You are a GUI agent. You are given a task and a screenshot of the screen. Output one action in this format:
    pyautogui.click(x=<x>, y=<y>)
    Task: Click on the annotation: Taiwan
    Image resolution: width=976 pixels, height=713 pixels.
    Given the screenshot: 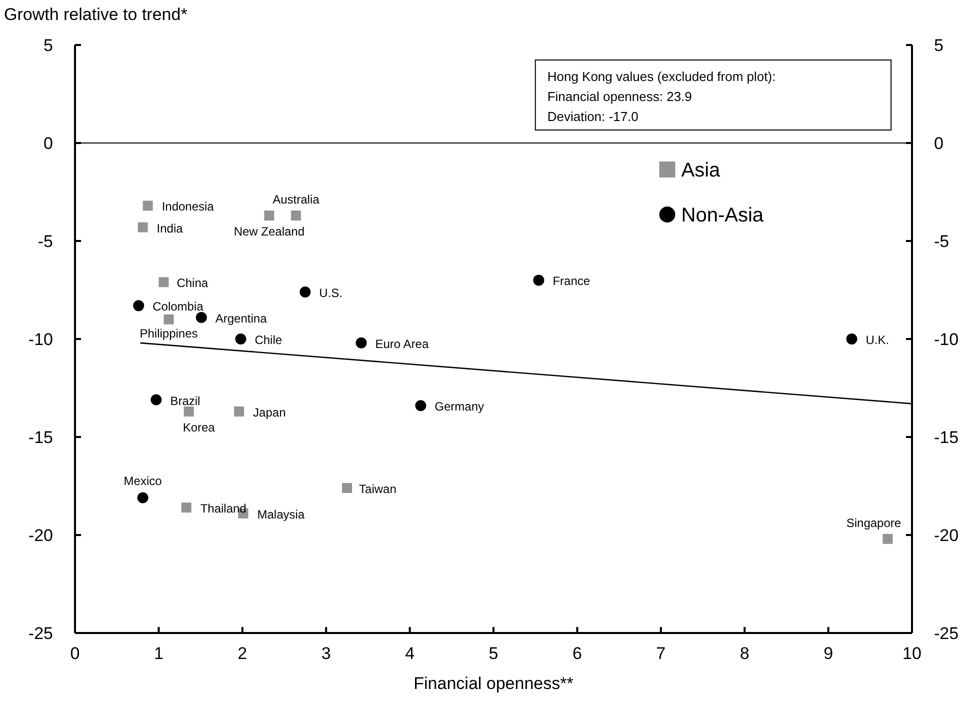 What is the action you would take?
    pyautogui.click(x=377, y=489)
    